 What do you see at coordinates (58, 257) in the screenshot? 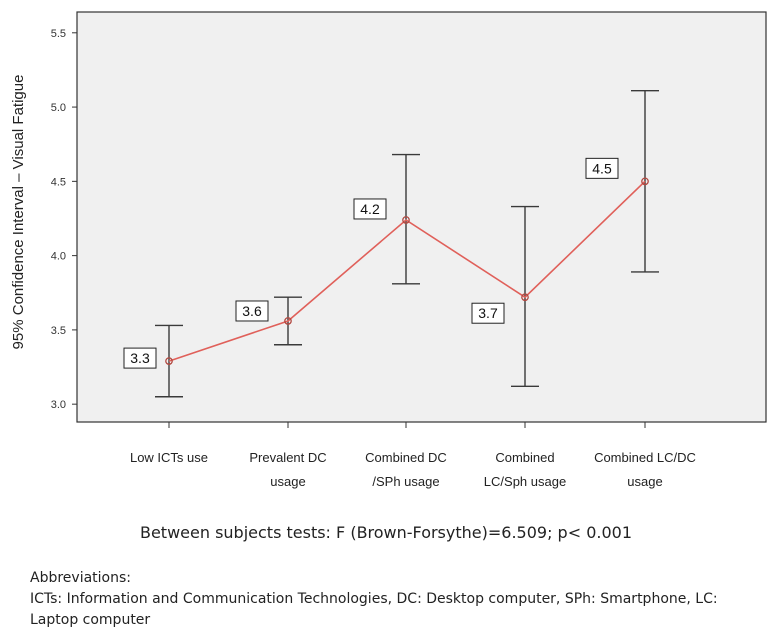
I see `y-tick-label: 4.0` at bounding box center [58, 257].